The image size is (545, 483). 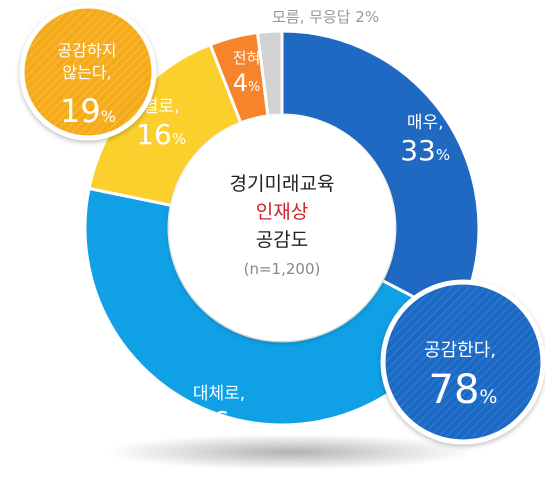 I want to click on center-sample-size: (n=1,200), so click(x=282, y=269).